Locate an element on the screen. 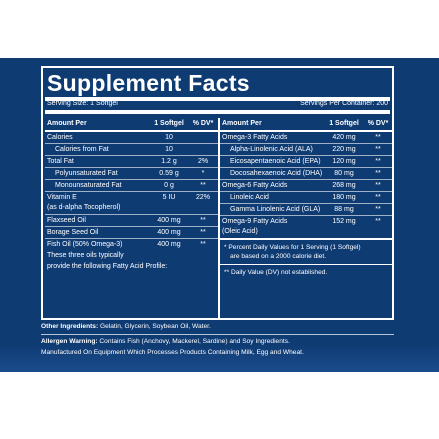  table-row: Total Fat 1.2 g 2% is located at coordinates (131, 162).